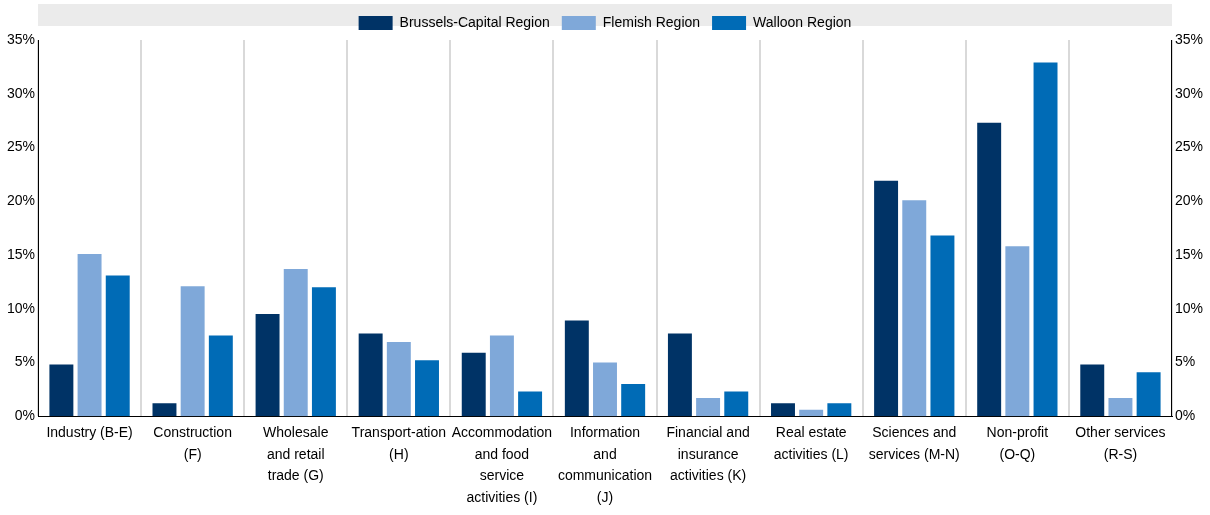 This screenshot has width=1210, height=515. Describe the element at coordinates (21, 307) in the screenshot. I see `y-tick-label: 10%` at that location.